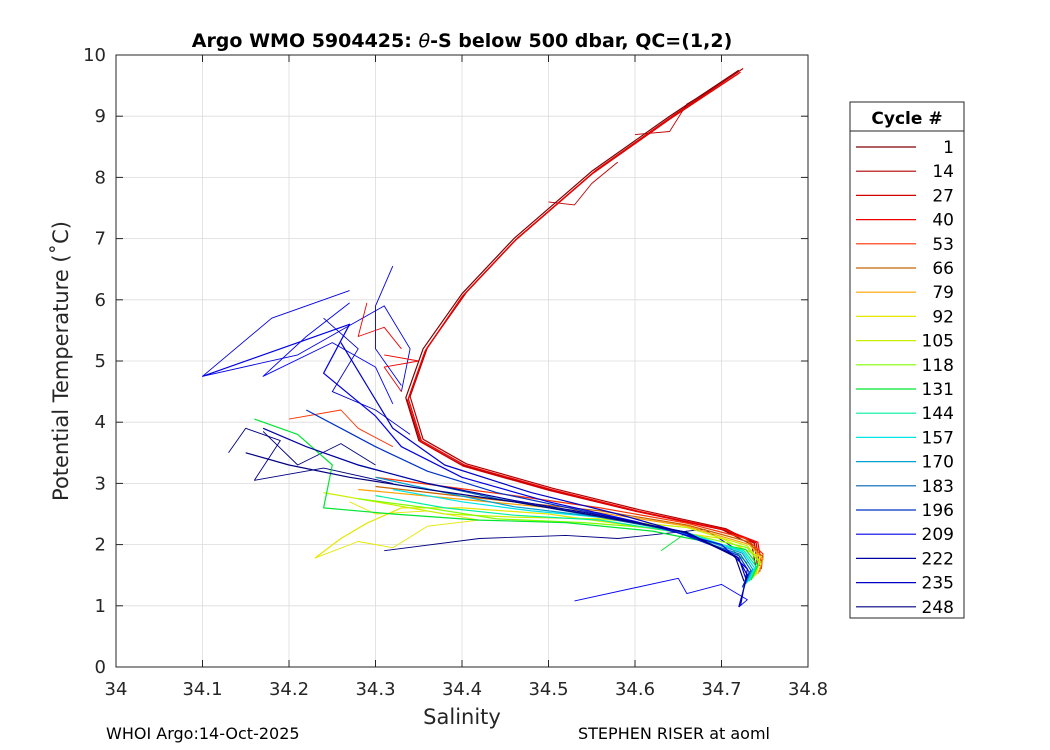 The image size is (1050, 750). I want to click on legend-label-cycle-183: 183, so click(938, 487).